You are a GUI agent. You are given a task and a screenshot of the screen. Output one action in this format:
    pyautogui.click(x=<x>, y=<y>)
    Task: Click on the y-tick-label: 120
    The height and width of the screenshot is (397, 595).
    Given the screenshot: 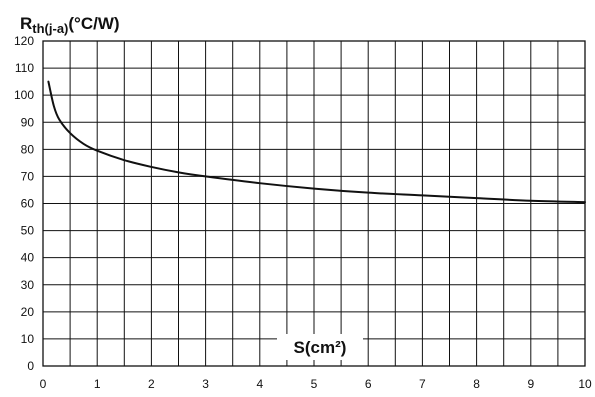 What is the action you would take?
    pyautogui.click(x=24, y=41)
    